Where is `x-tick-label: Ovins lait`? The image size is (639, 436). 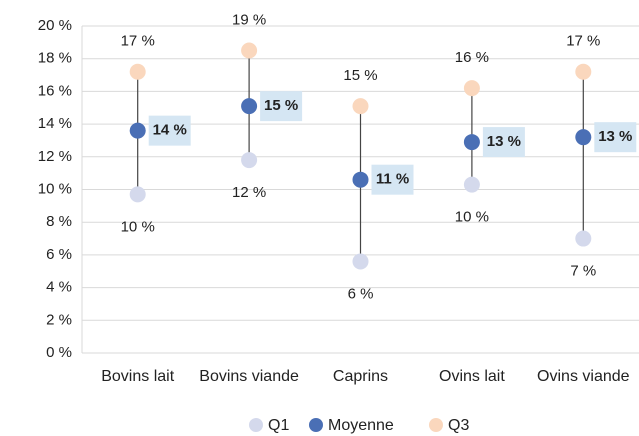
x-tick-label: Ovins lait is located at coordinates (472, 376).